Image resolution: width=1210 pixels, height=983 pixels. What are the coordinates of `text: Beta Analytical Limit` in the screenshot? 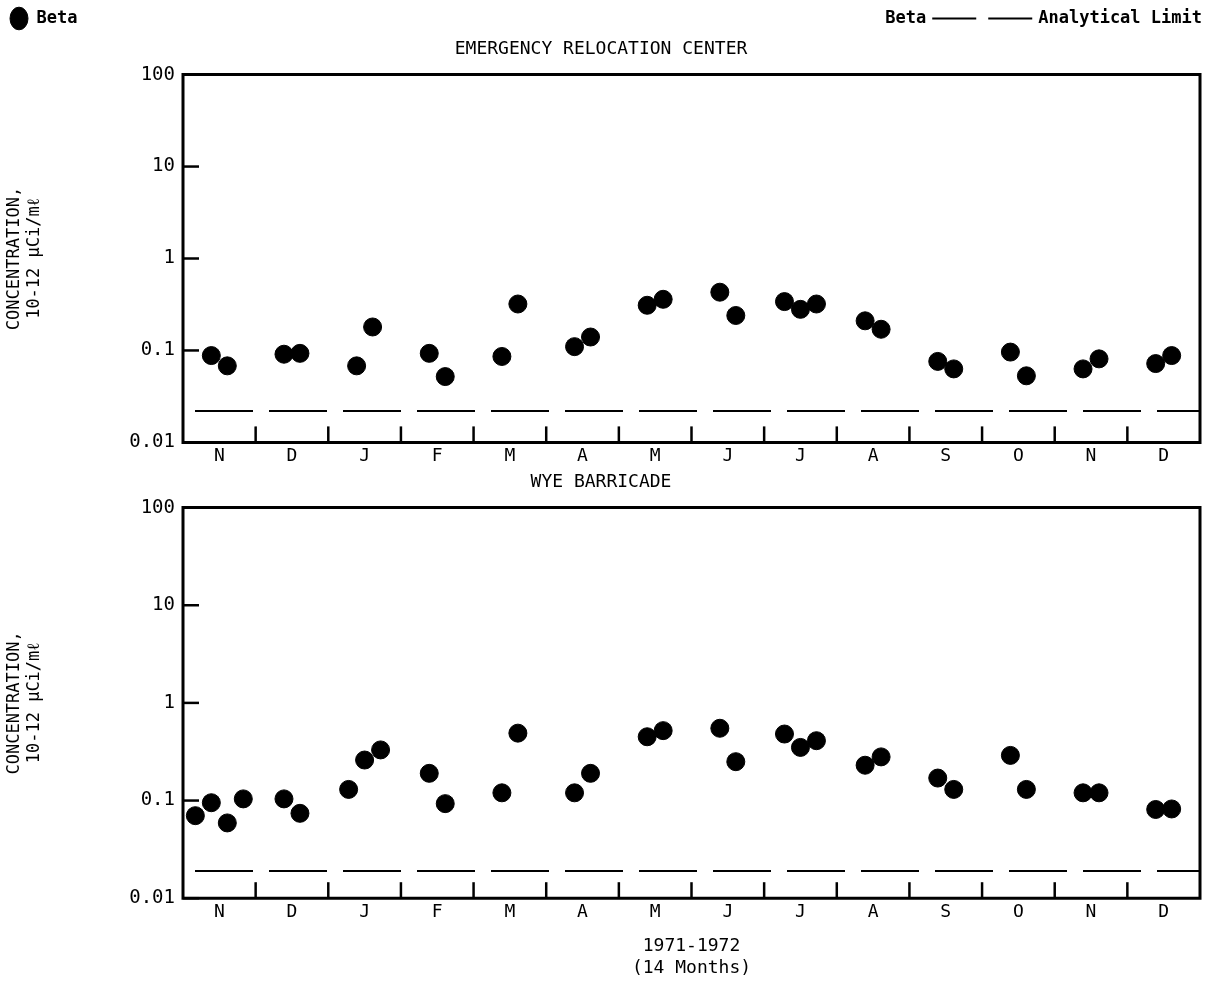 It's located at (1044, 16).